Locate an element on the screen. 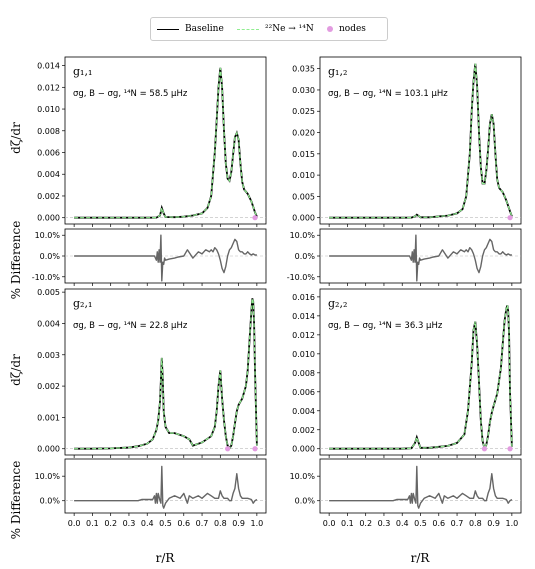 The image size is (535, 569). panel-3-frame is located at coordinates (165, 372).